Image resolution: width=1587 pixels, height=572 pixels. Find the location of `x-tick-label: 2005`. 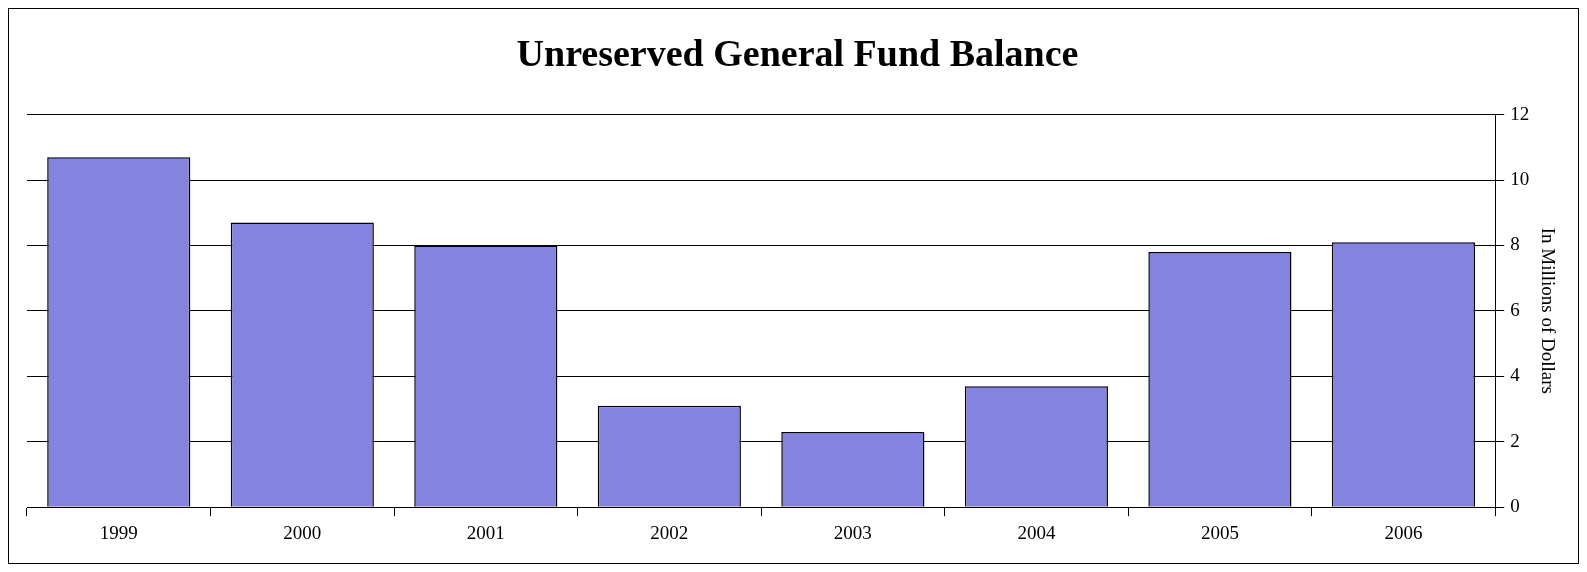

x-tick-label: 2005 is located at coordinates (1219, 532).